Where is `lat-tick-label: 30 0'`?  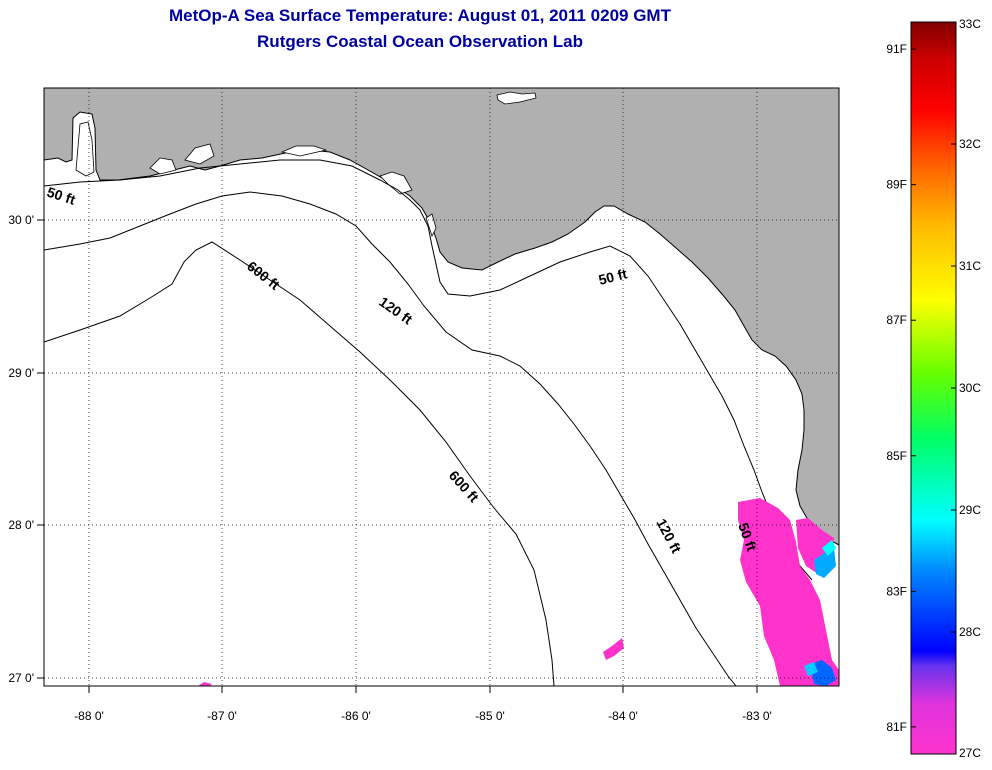
lat-tick-label: 30 0' is located at coordinates (21, 220).